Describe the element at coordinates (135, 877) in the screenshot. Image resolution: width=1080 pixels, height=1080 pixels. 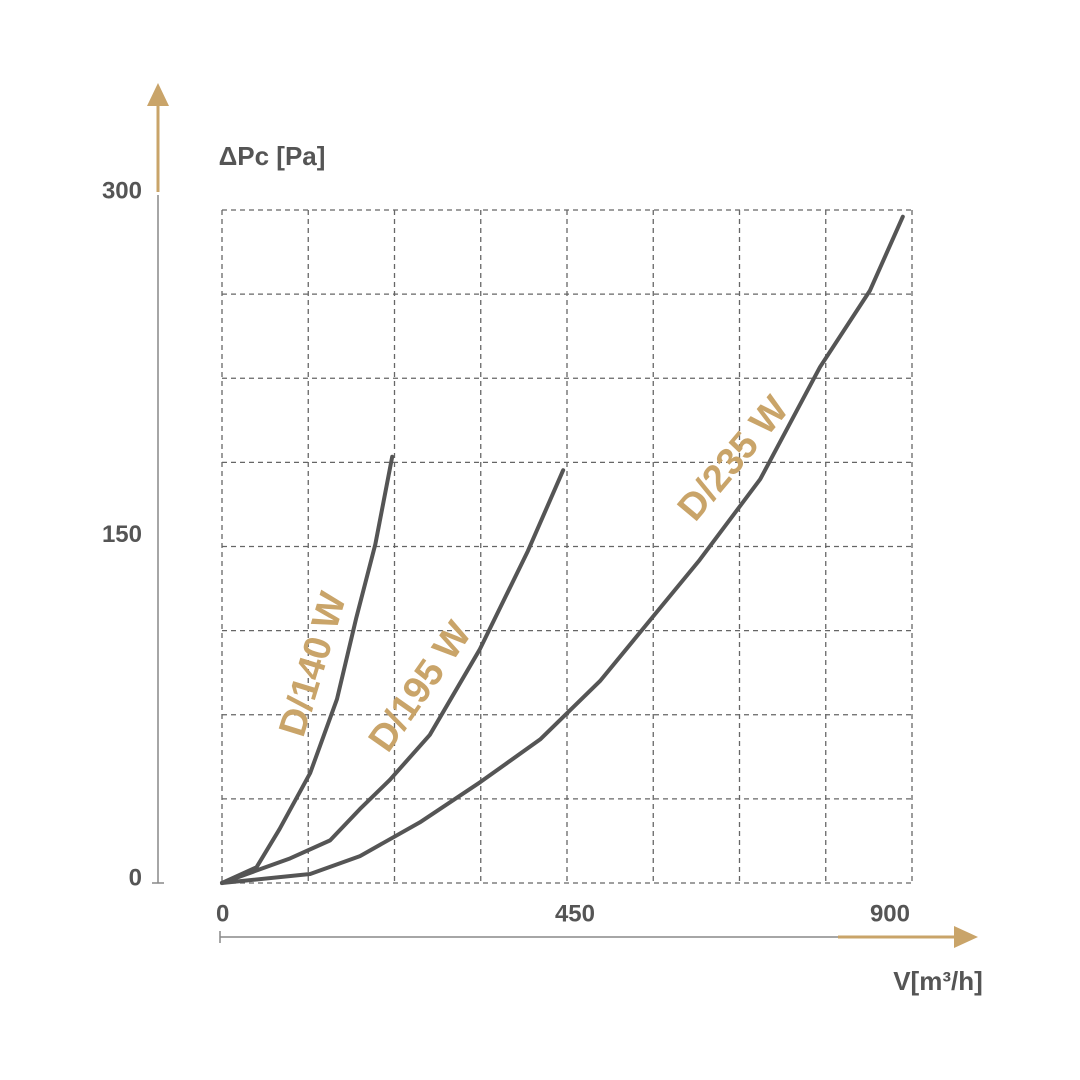
I see `y-tick-label: 0` at that location.